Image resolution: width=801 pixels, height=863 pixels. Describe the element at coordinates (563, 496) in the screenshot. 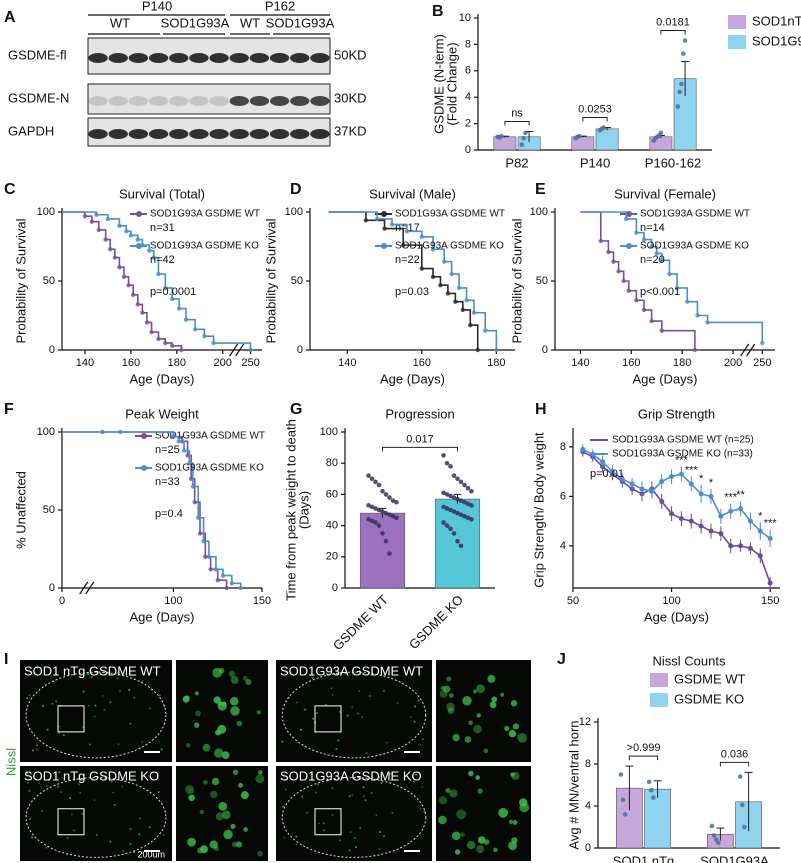

I see `y-tick-label: 6` at that location.